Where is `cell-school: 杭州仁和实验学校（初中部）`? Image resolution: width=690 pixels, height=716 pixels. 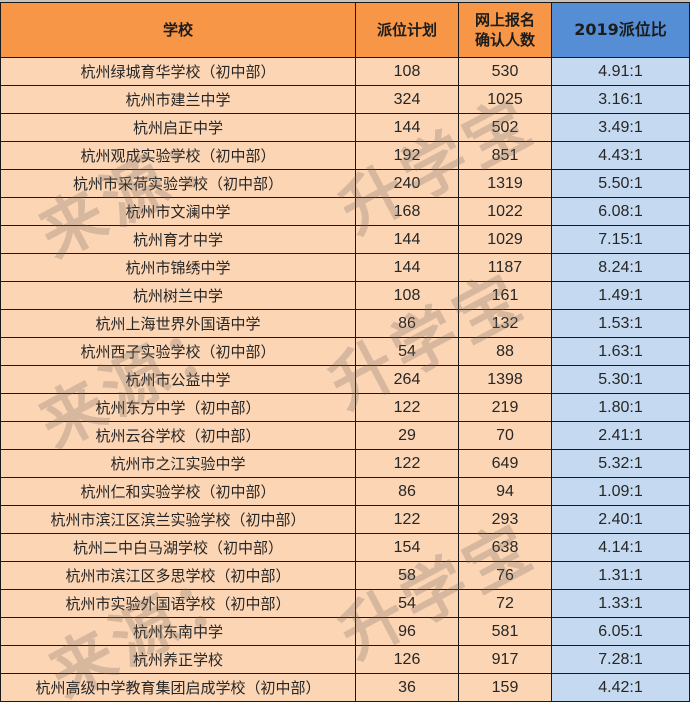 cell-school: 杭州仁和实验学校（初中部） is located at coordinates (178, 491).